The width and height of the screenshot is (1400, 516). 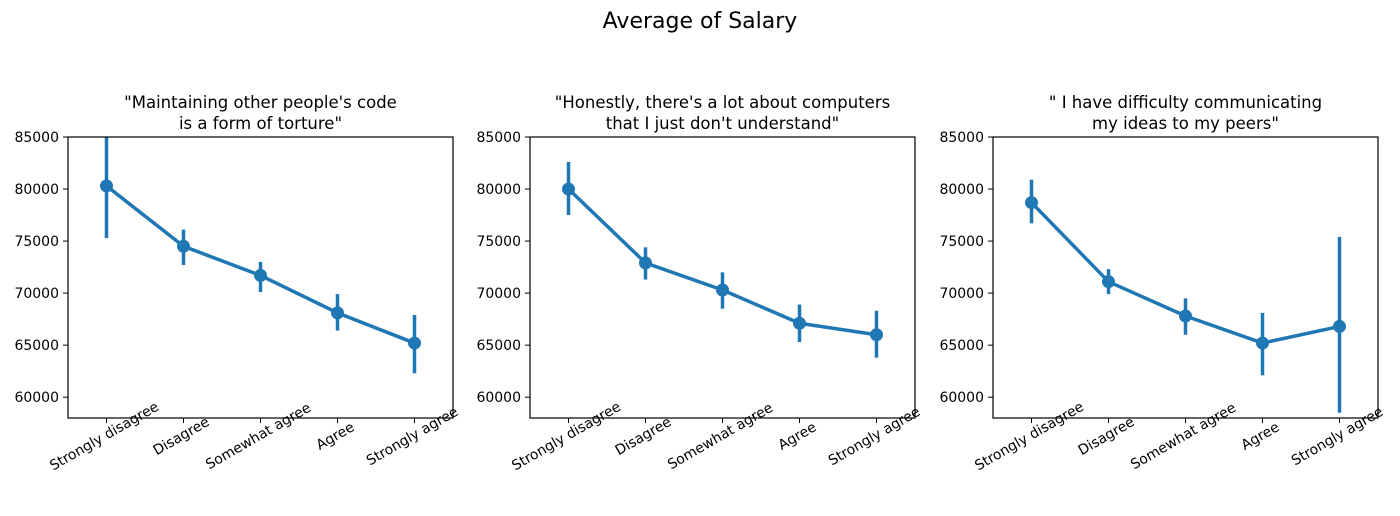 What do you see at coordinates (700, 21) in the screenshot?
I see `figure-title: Average of Salary` at bounding box center [700, 21].